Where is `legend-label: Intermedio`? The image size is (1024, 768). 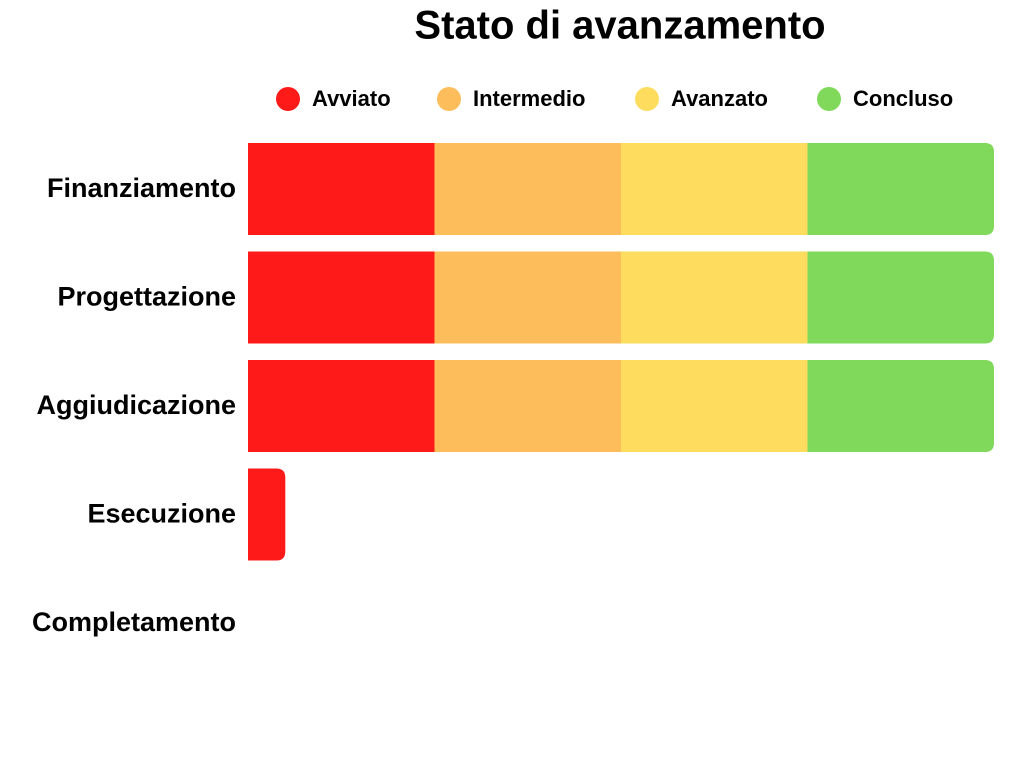
legend-label: Intermedio is located at coordinates (529, 98).